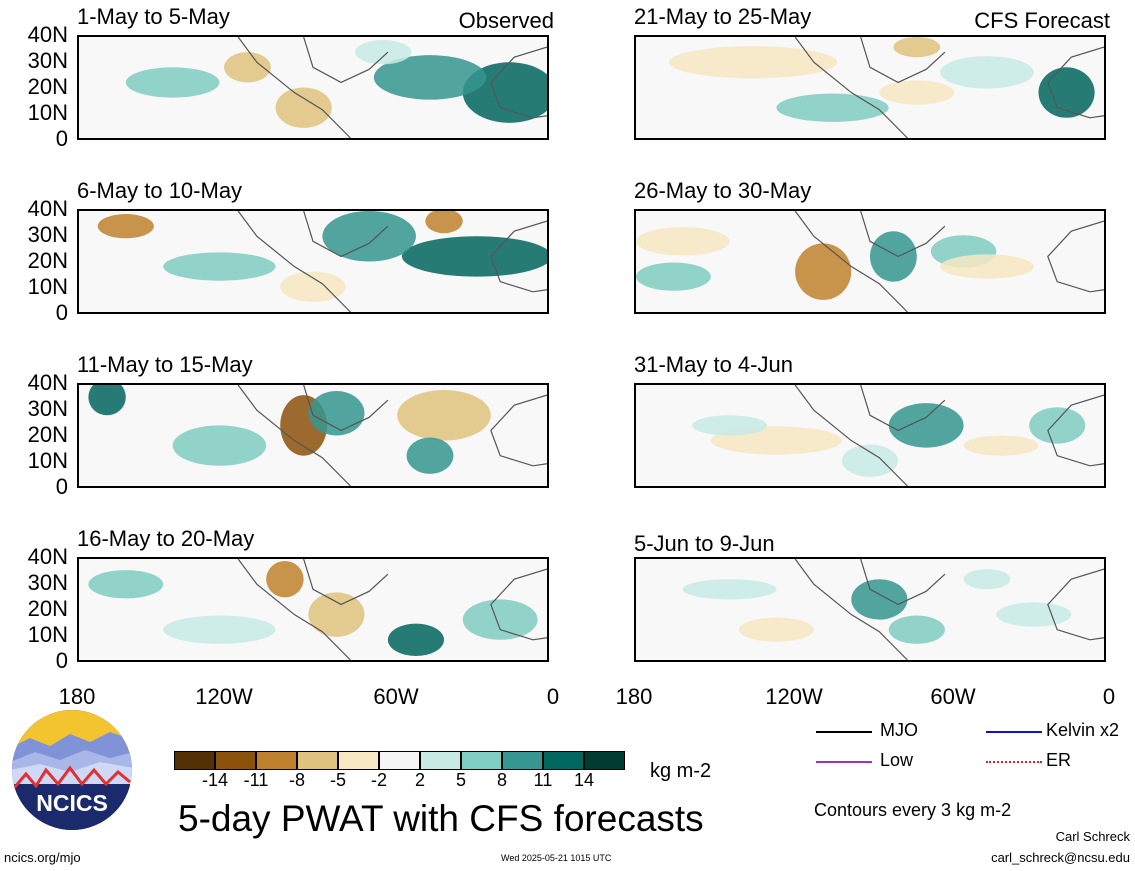 The width and height of the screenshot is (1135, 871). Describe the element at coordinates (899, 730) in the screenshot. I see `legend-mjo-label: MJO` at that location.